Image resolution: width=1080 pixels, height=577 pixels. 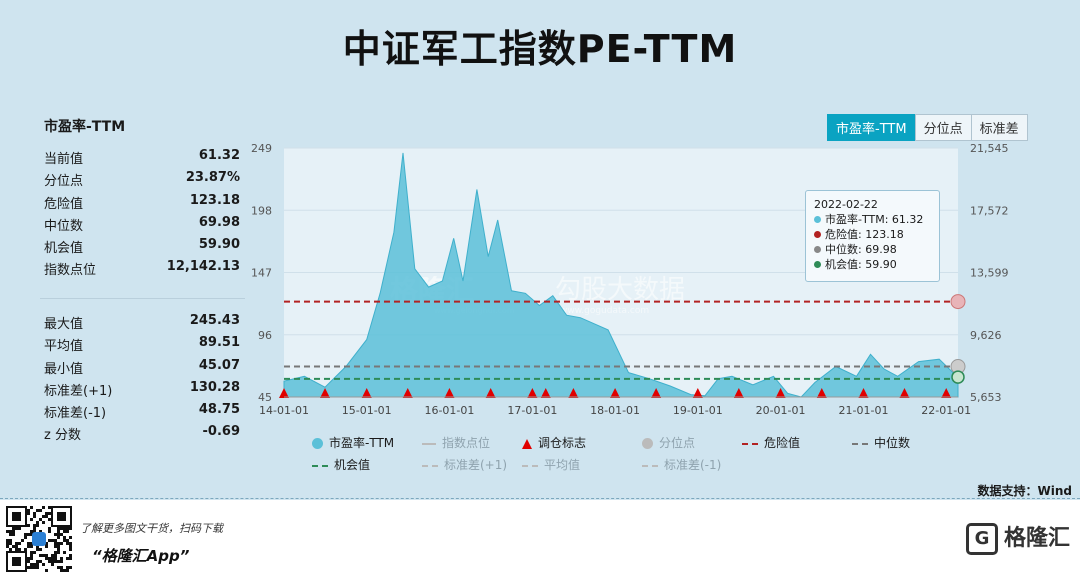 I want to click on legend-item: 指数点位, so click(x=456, y=442).